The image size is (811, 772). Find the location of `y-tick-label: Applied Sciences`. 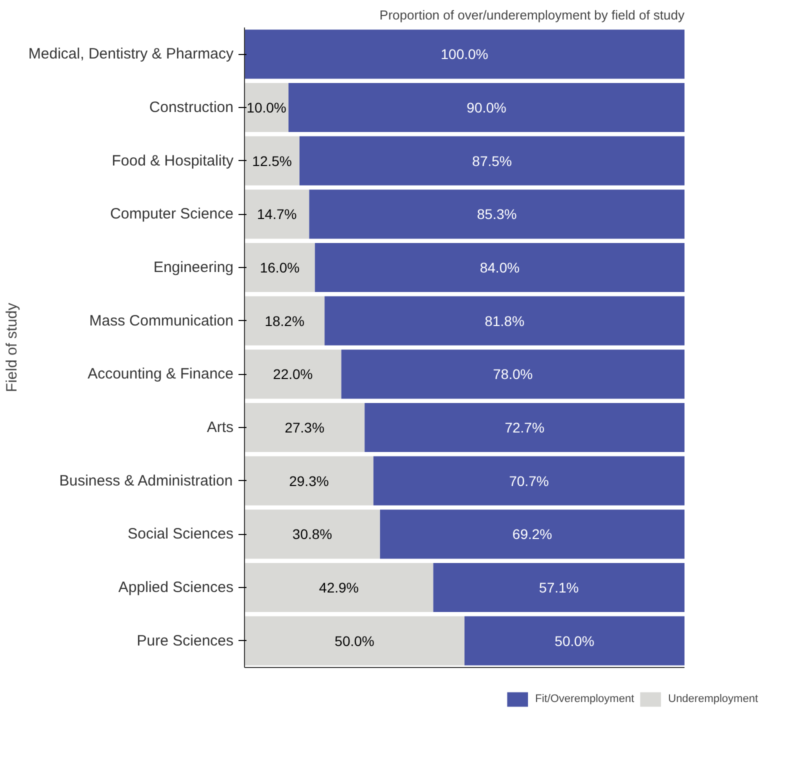

y-tick-label: Applied Sciences is located at coordinates (176, 587).